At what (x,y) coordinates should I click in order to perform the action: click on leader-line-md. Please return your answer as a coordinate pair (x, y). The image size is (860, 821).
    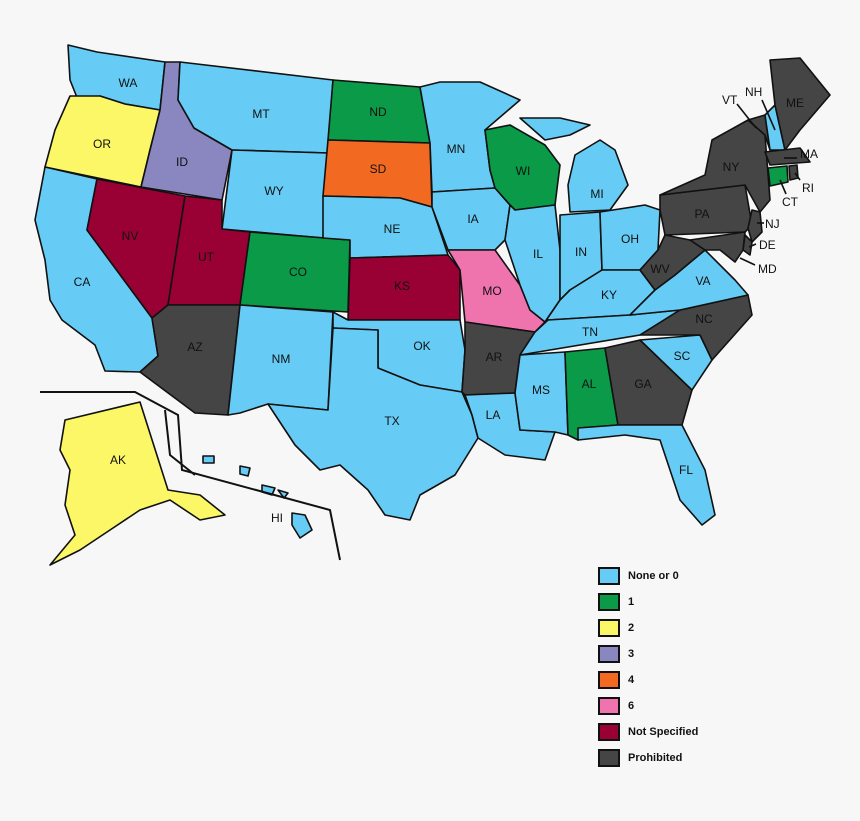
    Looking at the image, I should click on (747, 261).